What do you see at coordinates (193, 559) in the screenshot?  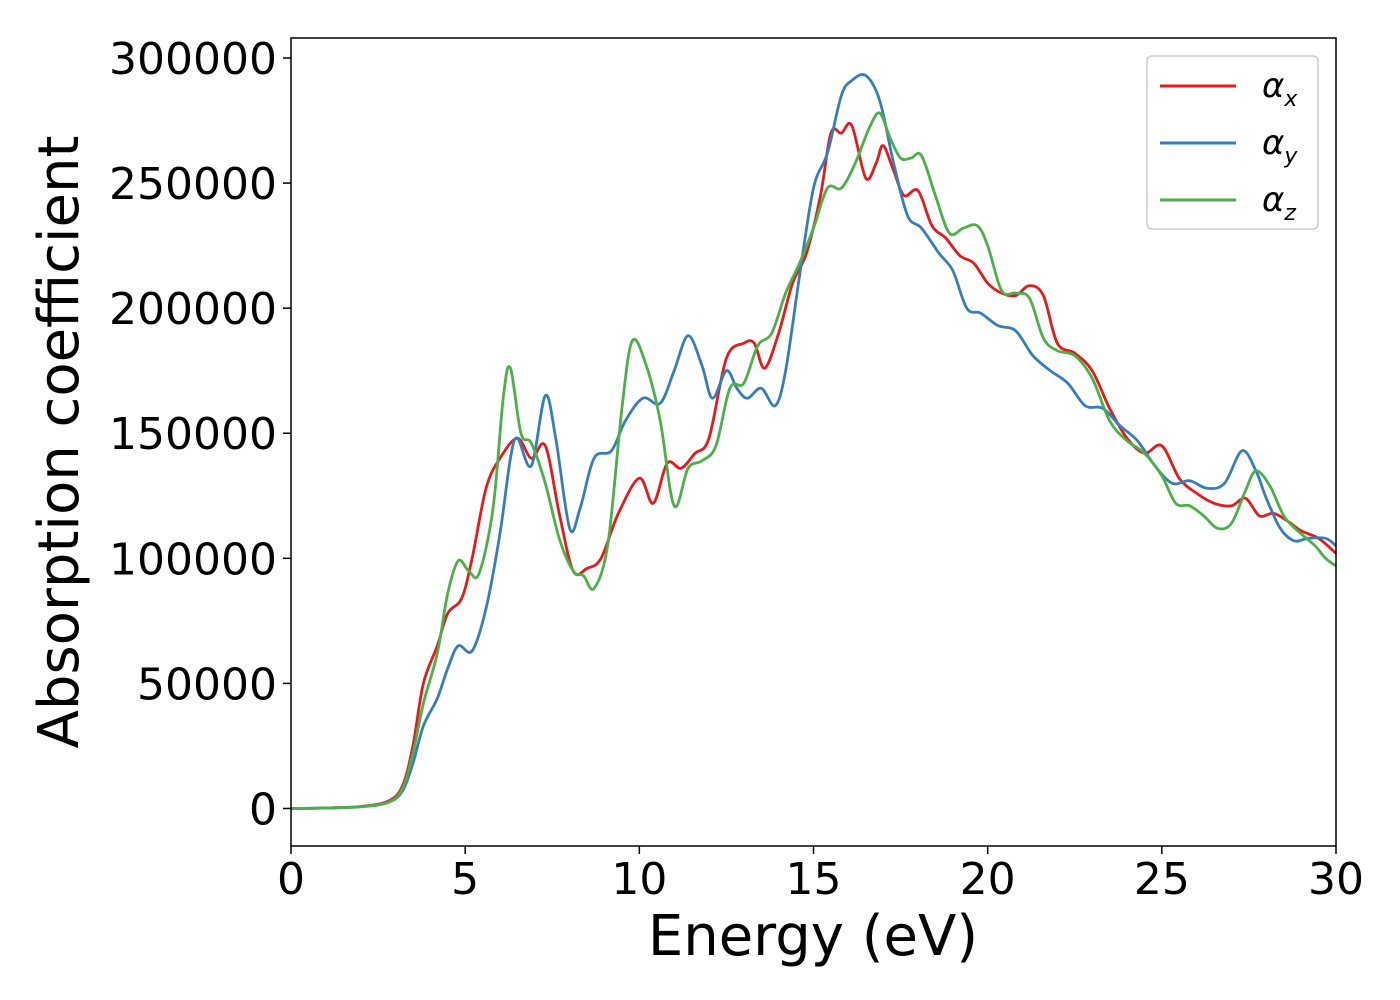 I see `y-tick-label: 100000` at bounding box center [193, 559].